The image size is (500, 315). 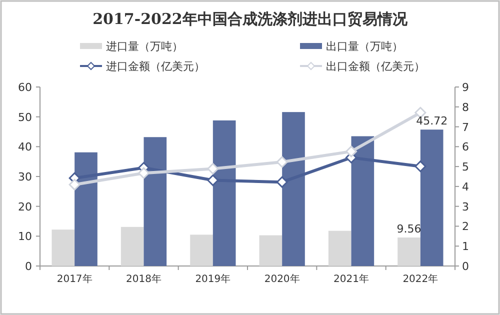 I want to click on y2-tick-label: 0, so click(x=465, y=266).